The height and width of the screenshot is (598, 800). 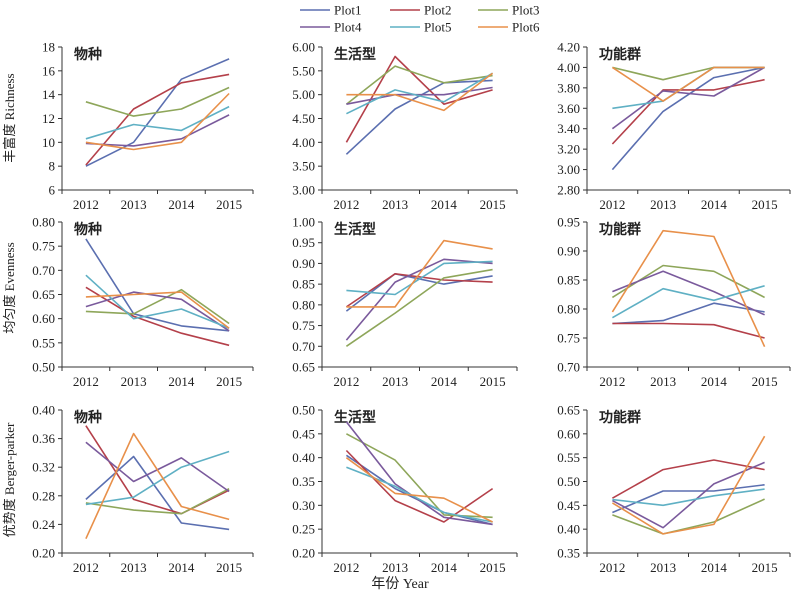 I want to click on legend-label-plot6: Plot6, so click(x=526, y=27).